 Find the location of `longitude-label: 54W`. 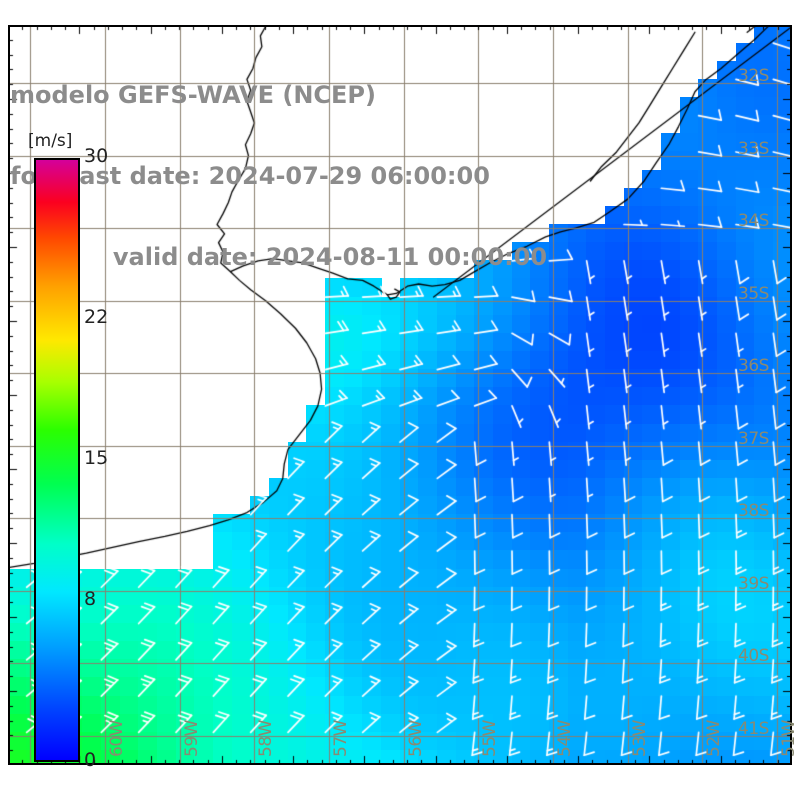

longitude-label: 54W is located at coordinates (565, 738).